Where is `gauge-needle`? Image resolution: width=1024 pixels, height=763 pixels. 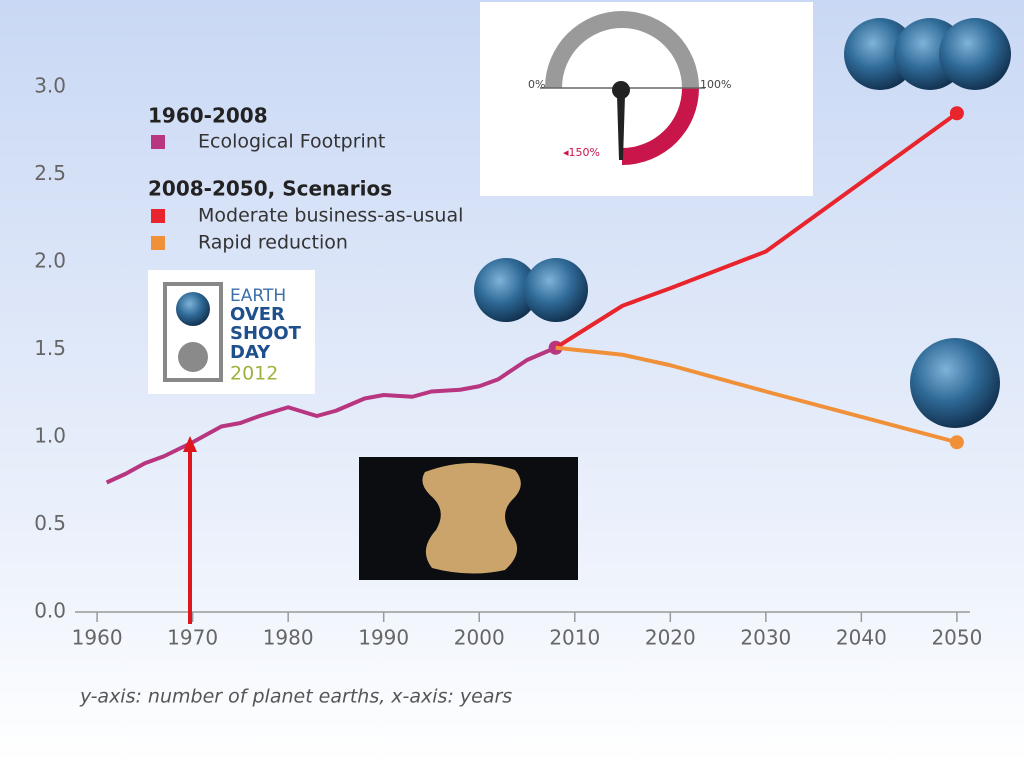
gauge-needle is located at coordinates (621, 127).